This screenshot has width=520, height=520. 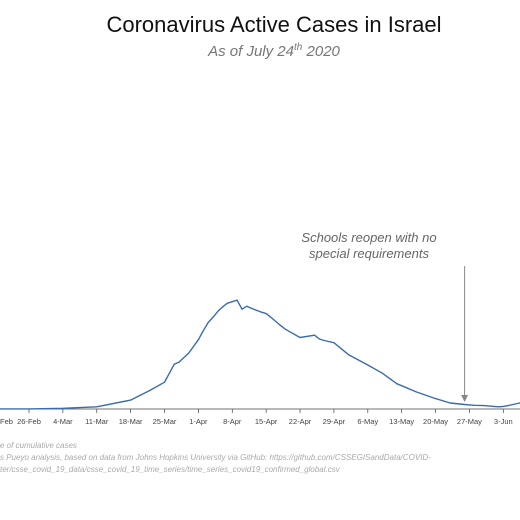 I want to click on chart-subtitle: As of July 24th 2020, so click(x=273, y=51).